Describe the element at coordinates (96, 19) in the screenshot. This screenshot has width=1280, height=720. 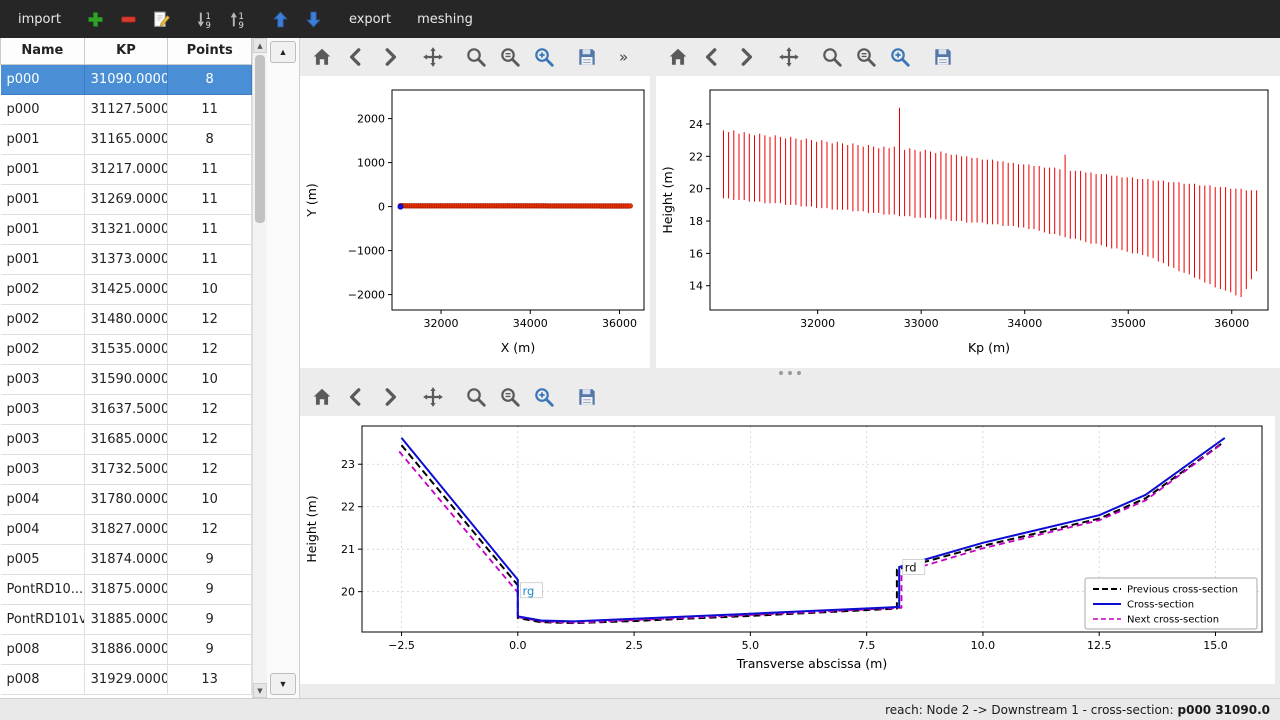
I see `add-icon` at that location.